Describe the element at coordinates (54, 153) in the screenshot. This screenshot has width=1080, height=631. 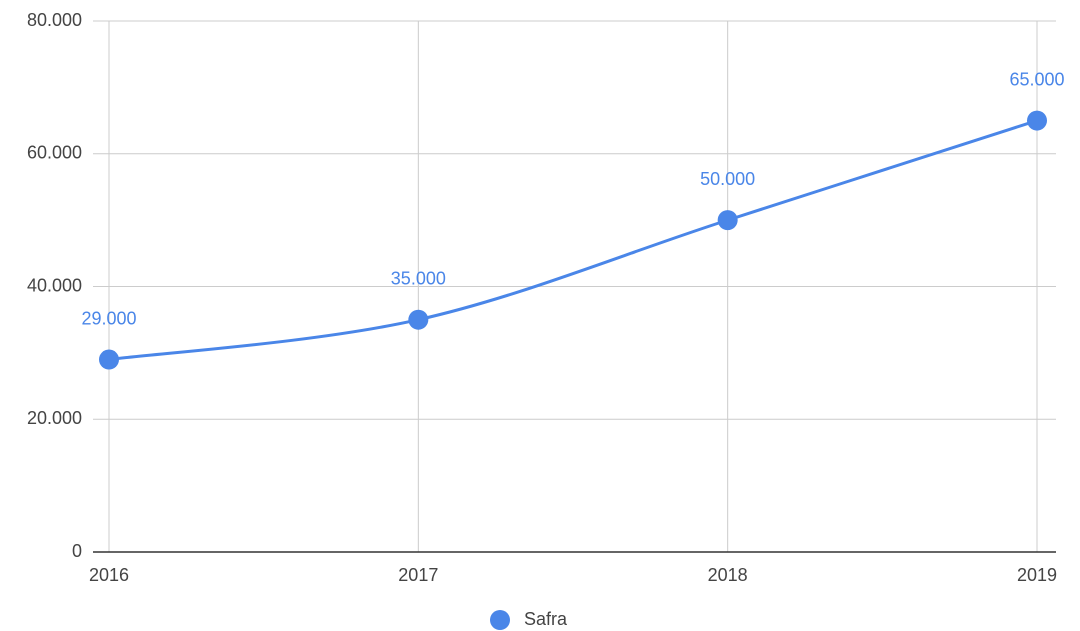
I see `y-tick-label: 60.000` at that location.